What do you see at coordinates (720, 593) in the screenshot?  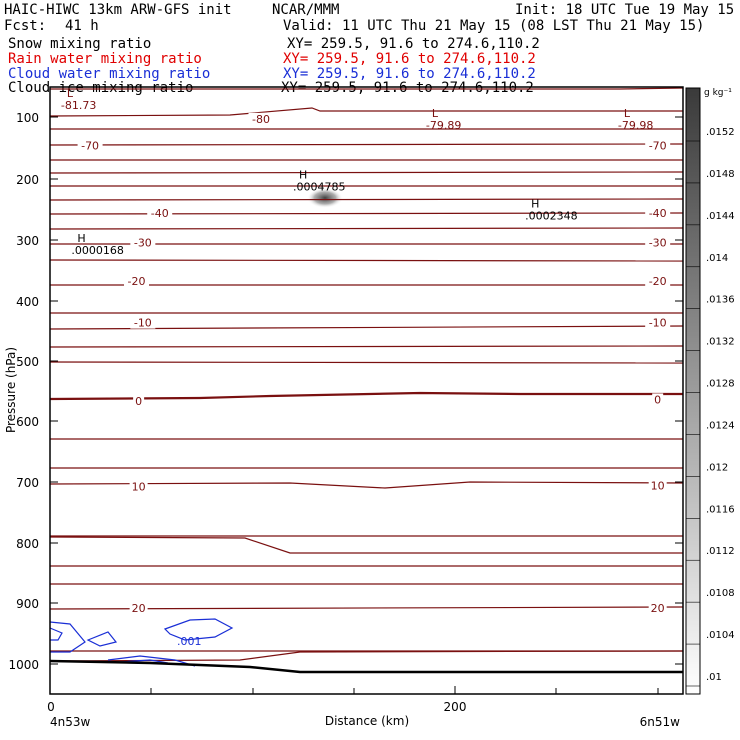 I see `colorbar-tick-label: .0108` at bounding box center [720, 593].